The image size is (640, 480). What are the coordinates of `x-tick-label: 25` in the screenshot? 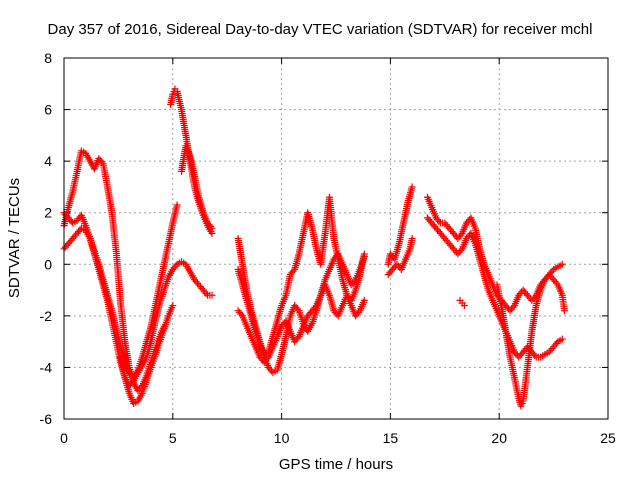 It's located at (608, 438).